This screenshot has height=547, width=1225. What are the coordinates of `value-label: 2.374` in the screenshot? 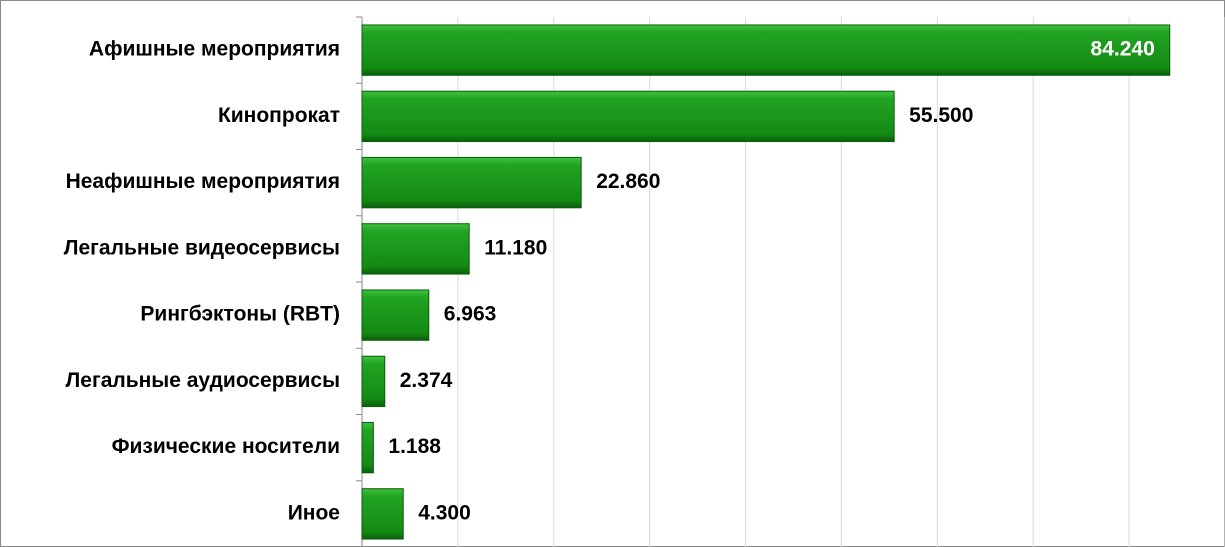 It's located at (426, 380).